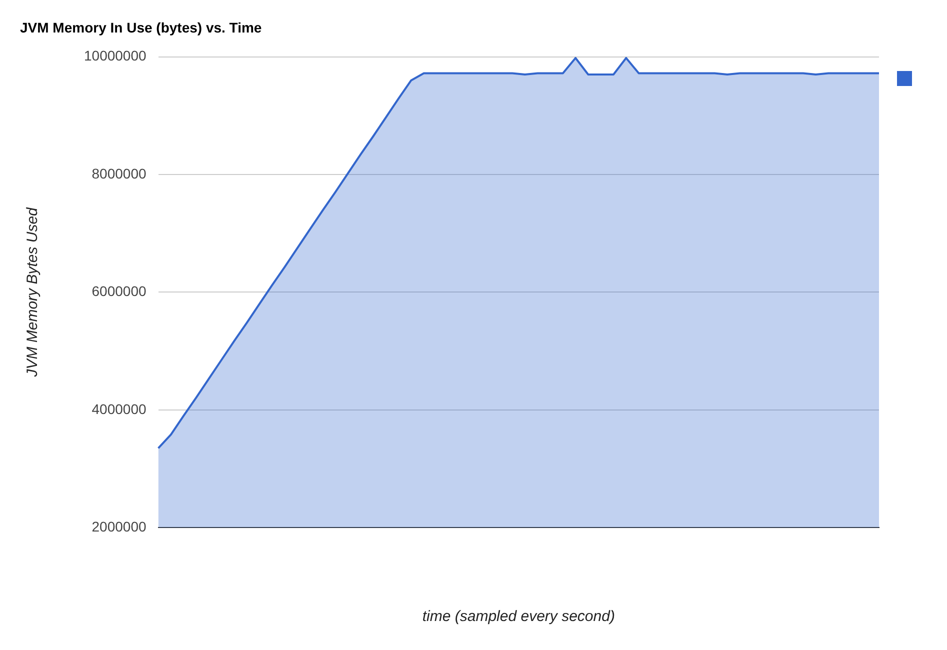 Image resolution: width=947 pixels, height=650 pixels. I want to click on chart-title: JVM Memory In Use (bytes) vs. Time, so click(141, 27).